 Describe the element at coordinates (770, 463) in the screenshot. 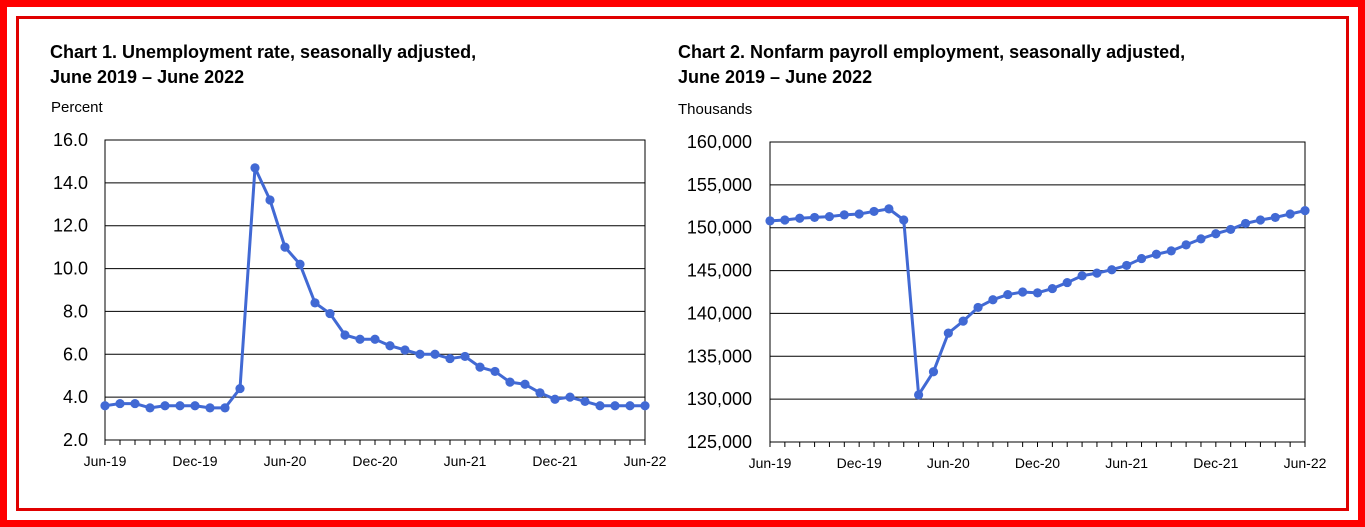

I see `chart-2-x-tick-label: Jun-19` at that location.